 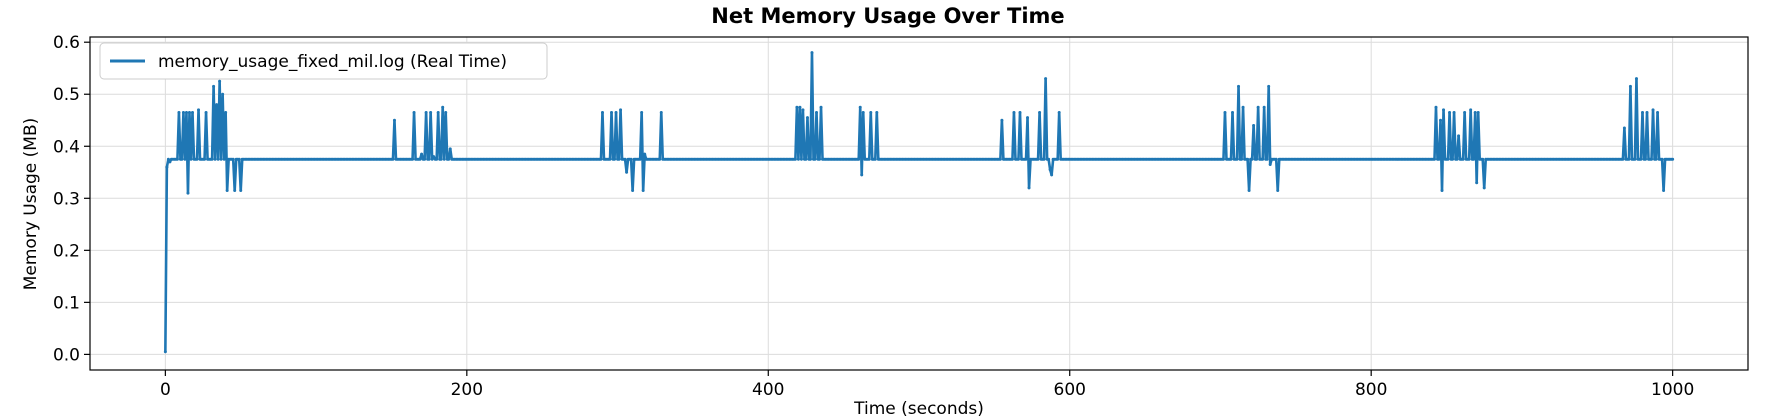 I want to click on x-tick-label: 600, so click(x=1070, y=390).